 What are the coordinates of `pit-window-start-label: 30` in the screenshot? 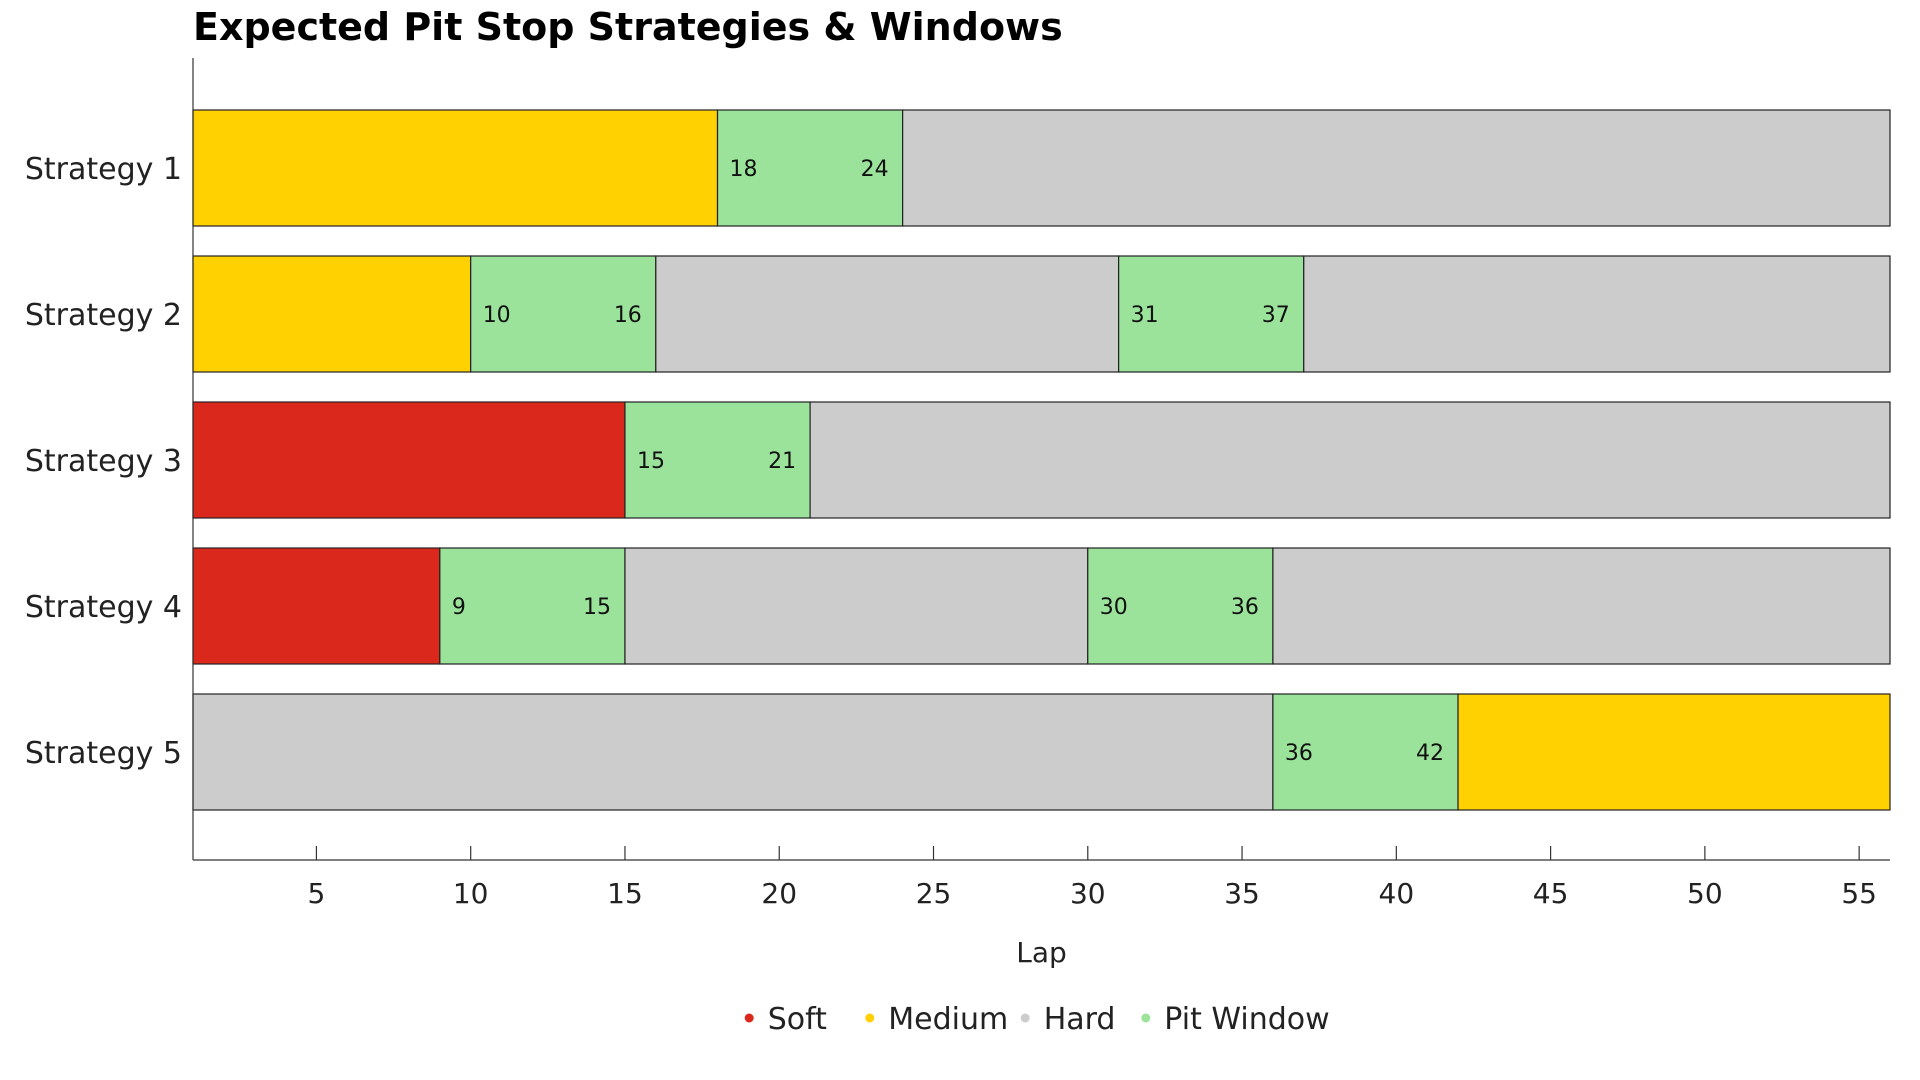 It's located at (1114, 607).